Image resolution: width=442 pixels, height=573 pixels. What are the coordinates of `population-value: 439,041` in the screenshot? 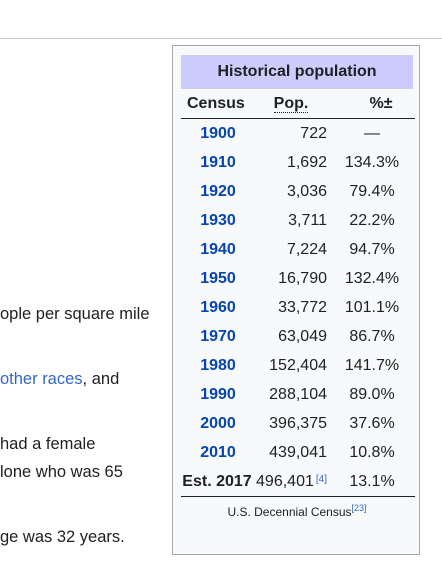 It's located at (298, 452).